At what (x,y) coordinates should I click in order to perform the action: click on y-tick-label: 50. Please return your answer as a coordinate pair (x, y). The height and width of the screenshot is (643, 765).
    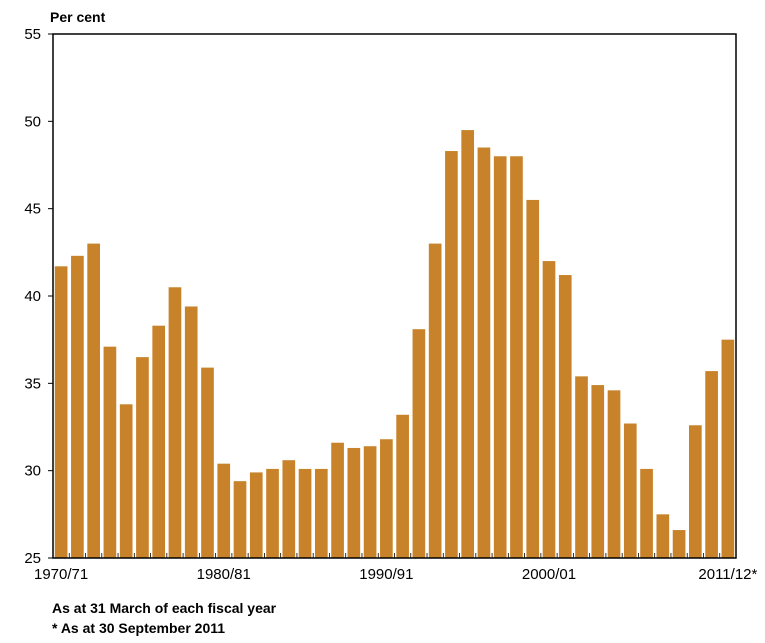
    Looking at the image, I should click on (32, 121).